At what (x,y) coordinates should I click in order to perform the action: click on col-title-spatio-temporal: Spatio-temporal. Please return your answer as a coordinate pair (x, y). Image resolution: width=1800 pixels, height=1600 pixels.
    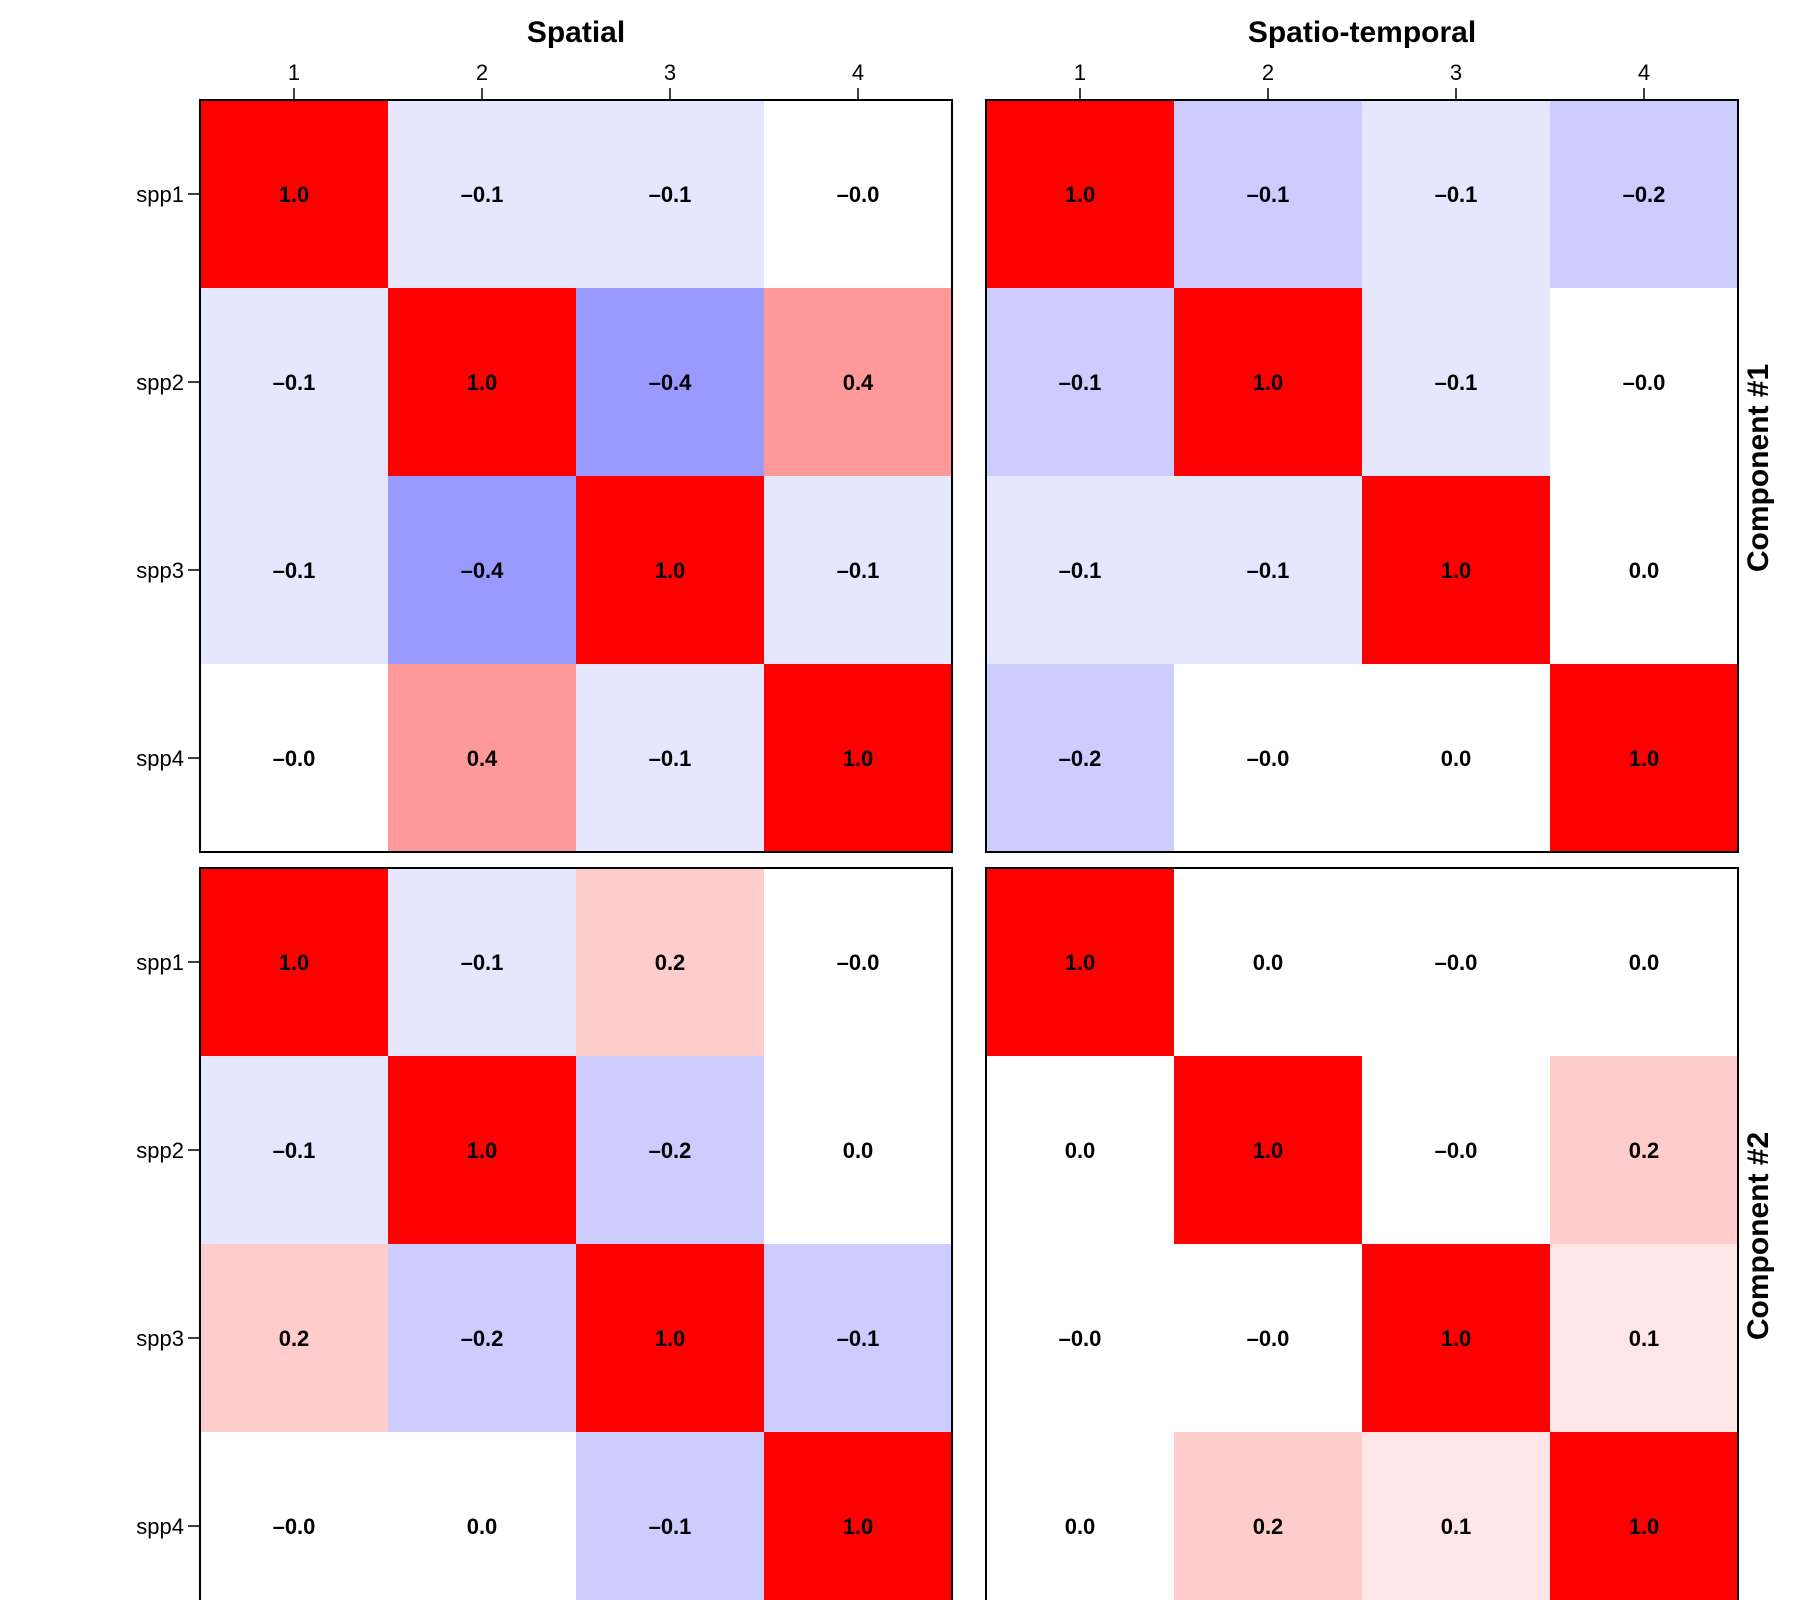
    Looking at the image, I should click on (1362, 32).